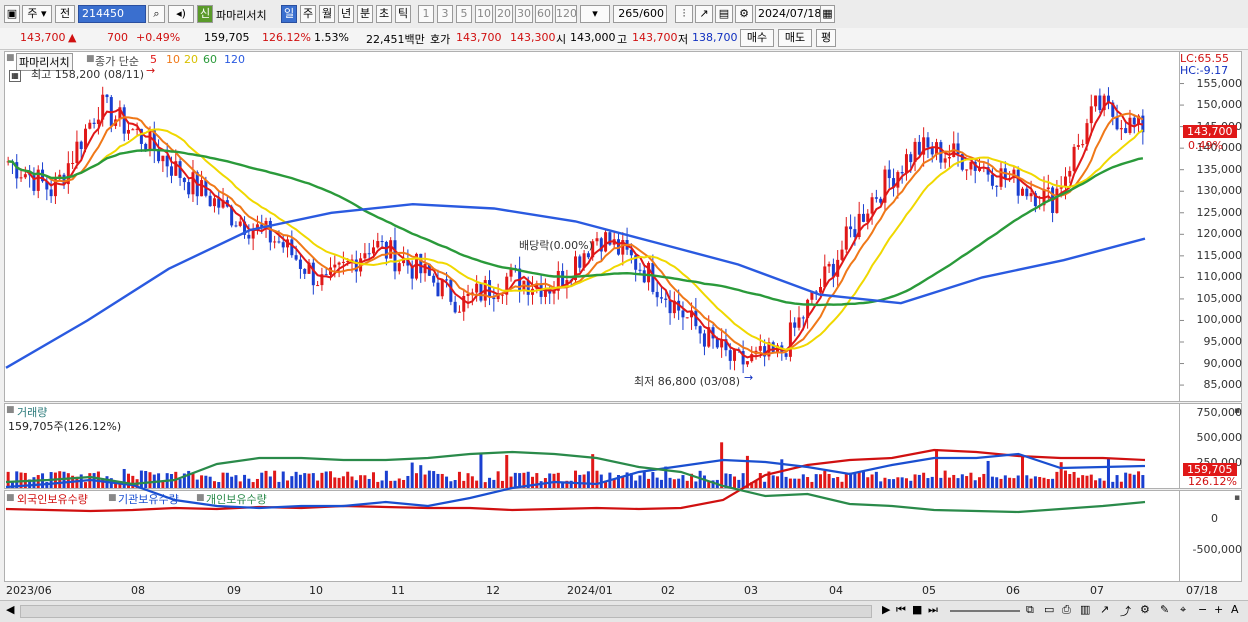 The height and width of the screenshot is (622, 1248). I want to click on speaker-icon: ◂), so click(181, 14).